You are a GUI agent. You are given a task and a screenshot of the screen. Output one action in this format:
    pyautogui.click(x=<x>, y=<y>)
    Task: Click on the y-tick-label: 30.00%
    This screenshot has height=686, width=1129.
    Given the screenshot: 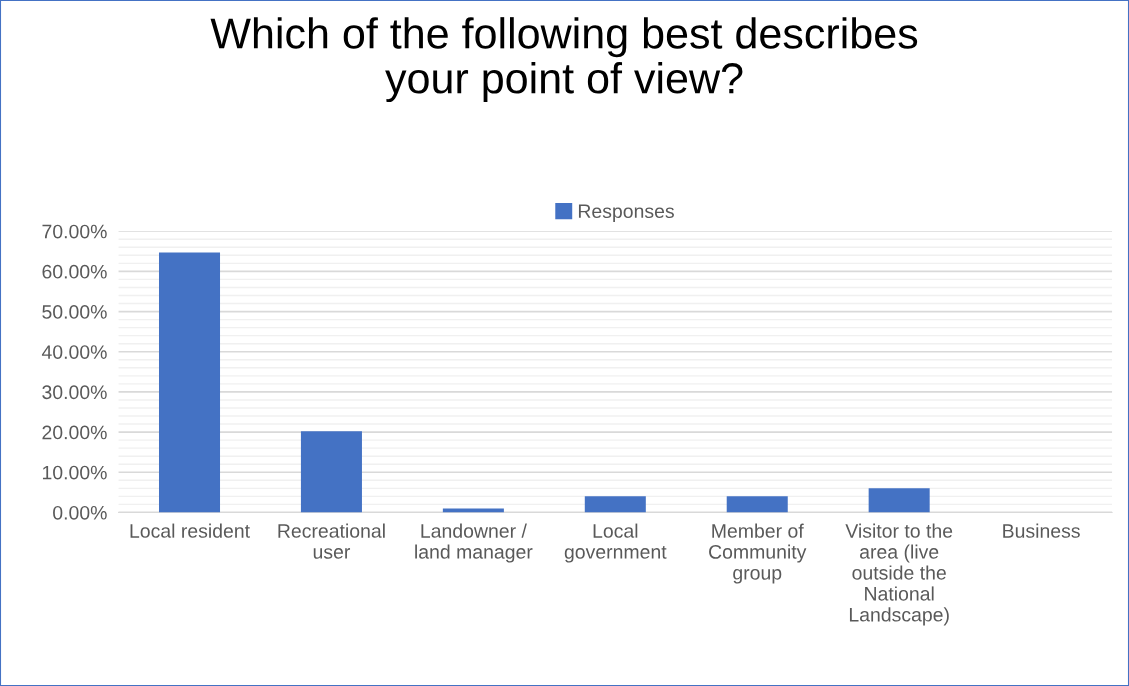 What is the action you would take?
    pyautogui.click(x=74, y=392)
    